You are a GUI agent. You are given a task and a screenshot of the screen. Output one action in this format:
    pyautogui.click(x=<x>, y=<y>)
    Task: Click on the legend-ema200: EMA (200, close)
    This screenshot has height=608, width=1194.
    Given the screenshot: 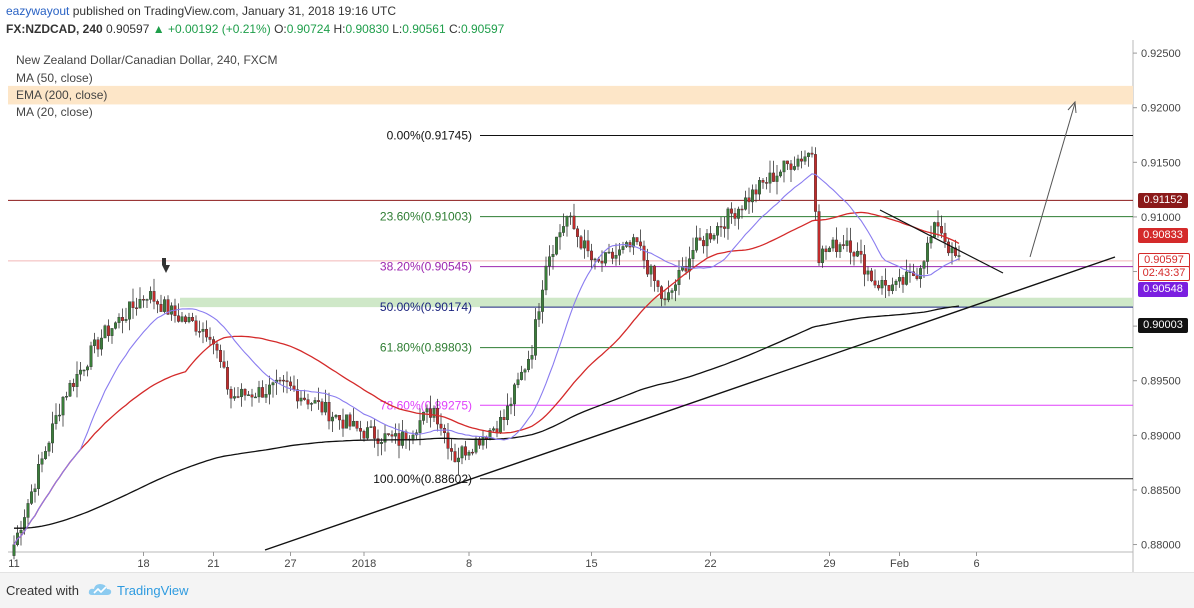 What is the action you would take?
    pyautogui.click(x=62, y=95)
    